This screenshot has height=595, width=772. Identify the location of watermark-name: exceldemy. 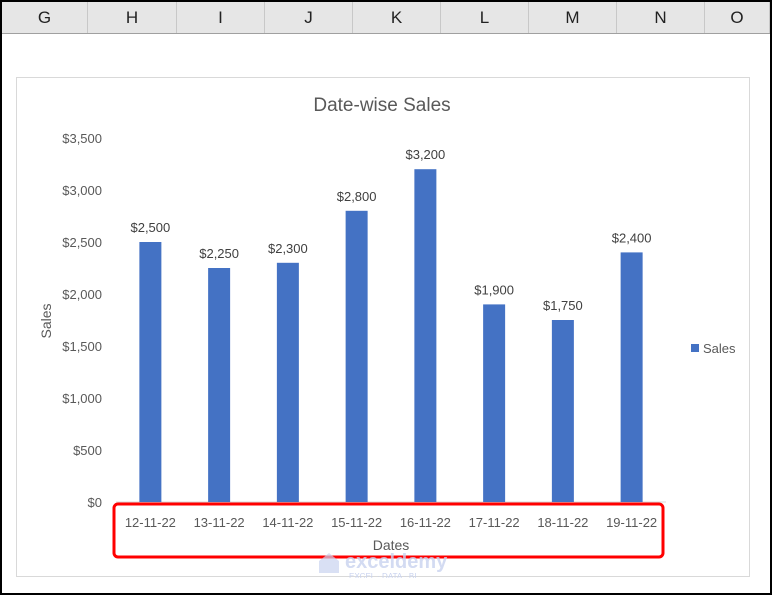
(396, 562).